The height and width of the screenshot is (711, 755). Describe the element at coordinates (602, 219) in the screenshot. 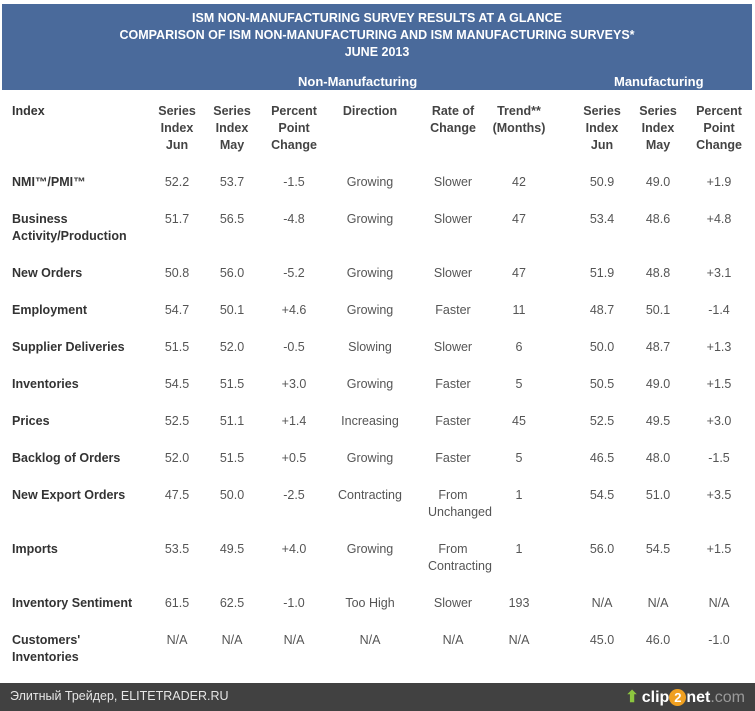

I see `table-cell: 53.4` at that location.